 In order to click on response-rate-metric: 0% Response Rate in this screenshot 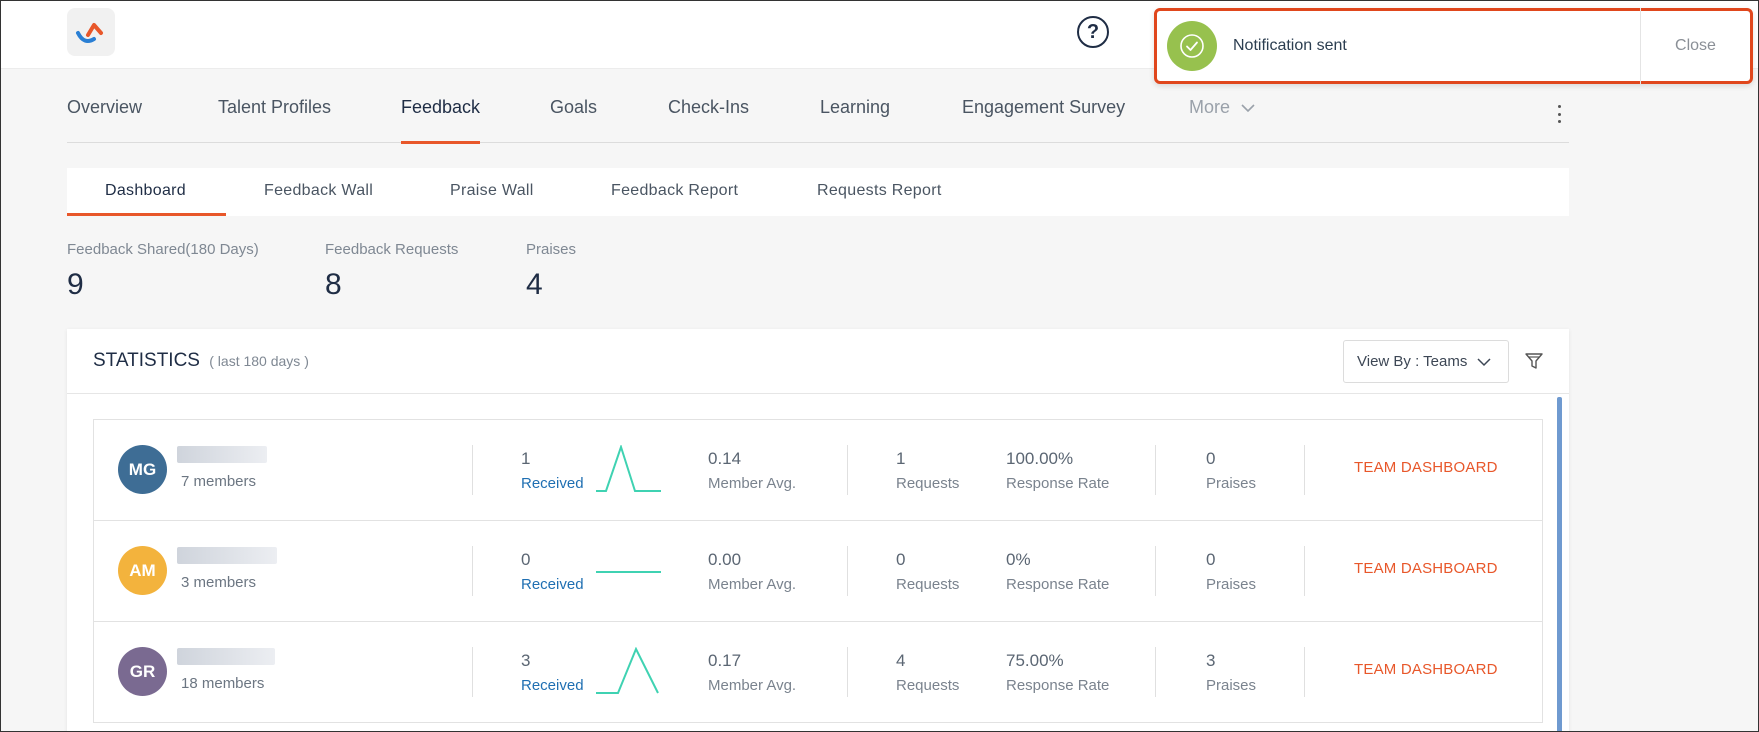, I will do `click(1057, 571)`.